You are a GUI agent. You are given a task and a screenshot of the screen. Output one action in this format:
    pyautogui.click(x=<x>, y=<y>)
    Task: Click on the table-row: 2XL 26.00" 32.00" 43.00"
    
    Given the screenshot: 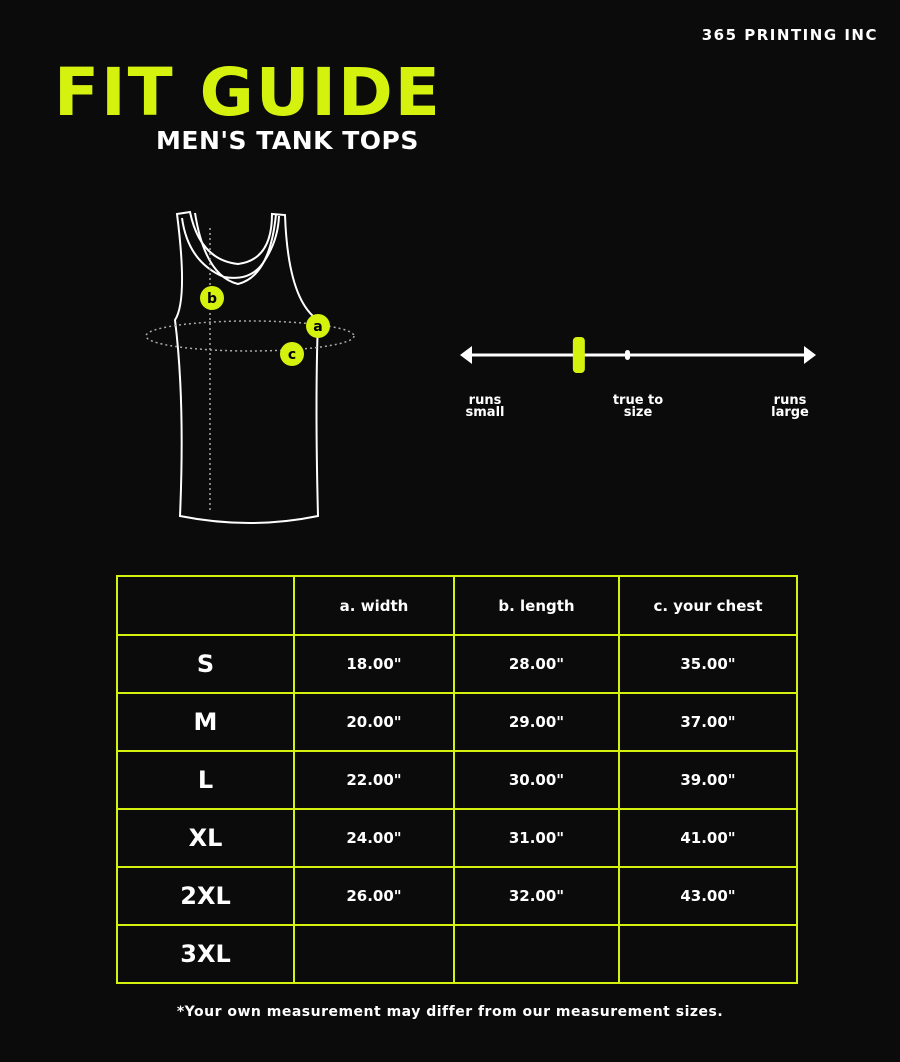 What is the action you would take?
    pyautogui.click(x=457, y=896)
    